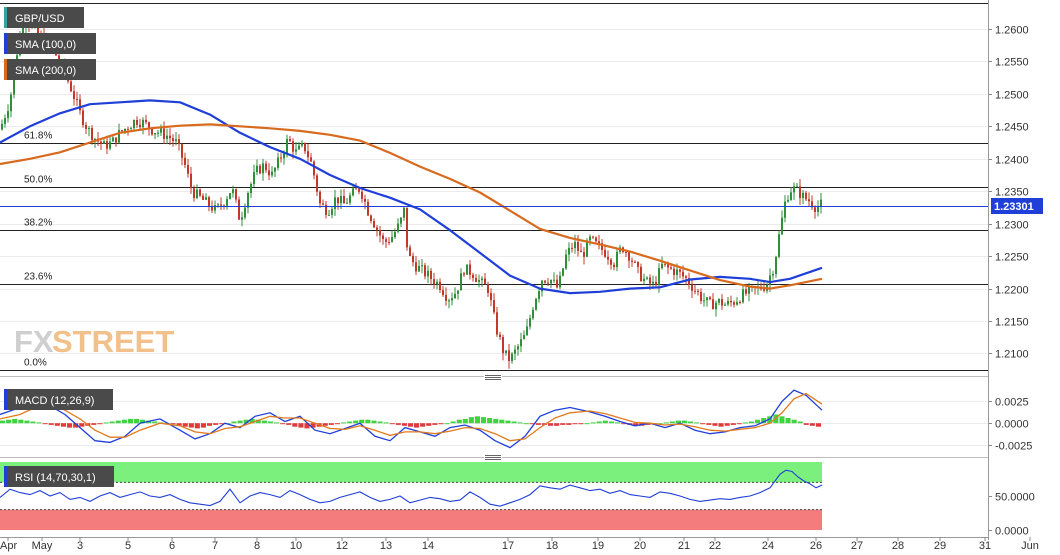 The height and width of the screenshot is (555, 1060). Describe the element at coordinates (1011, 515) in the screenshot. I see `rsi-axis: 50.0000 0.0000` at that location.